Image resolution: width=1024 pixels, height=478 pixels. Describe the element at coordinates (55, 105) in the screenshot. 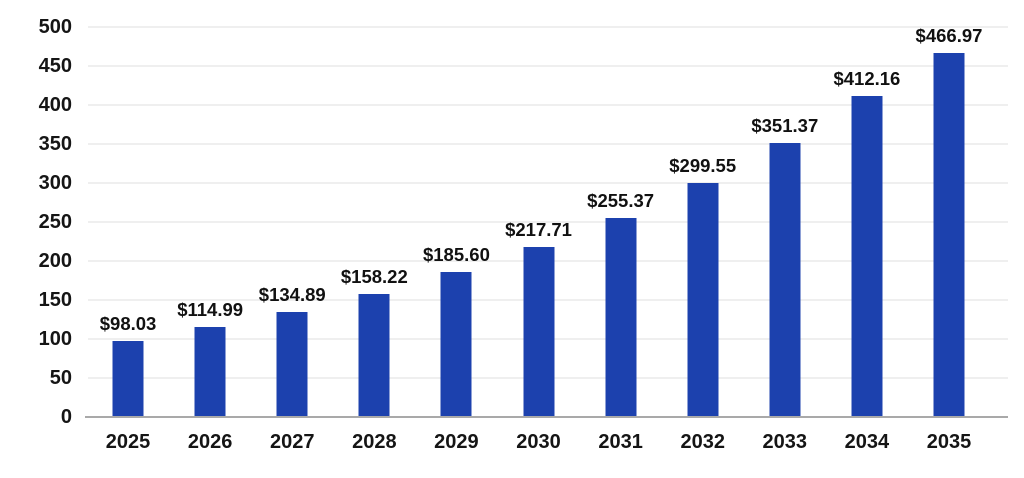

I see `y-tick-label: 400` at that location.